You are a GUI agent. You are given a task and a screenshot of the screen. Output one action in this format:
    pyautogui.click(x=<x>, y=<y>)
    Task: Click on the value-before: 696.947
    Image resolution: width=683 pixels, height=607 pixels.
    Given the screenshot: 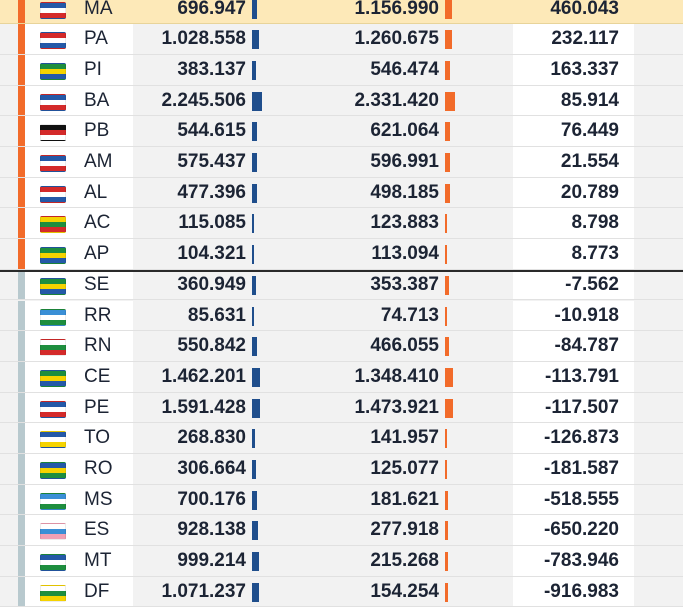 What is the action you would take?
    pyautogui.click(x=211, y=9)
    